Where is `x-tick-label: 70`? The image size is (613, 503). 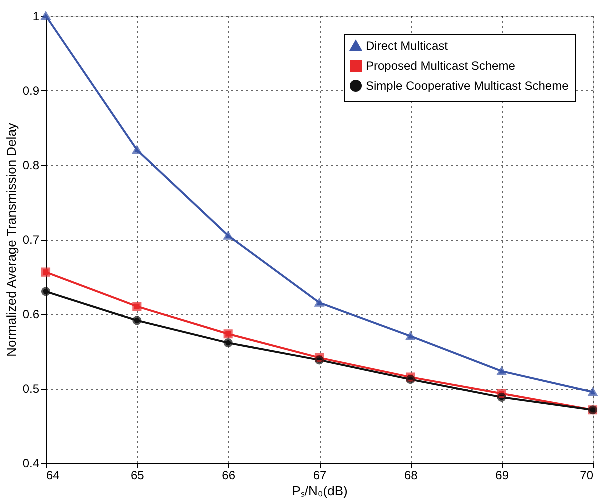
x-tick-label: 70 is located at coordinates (587, 475).